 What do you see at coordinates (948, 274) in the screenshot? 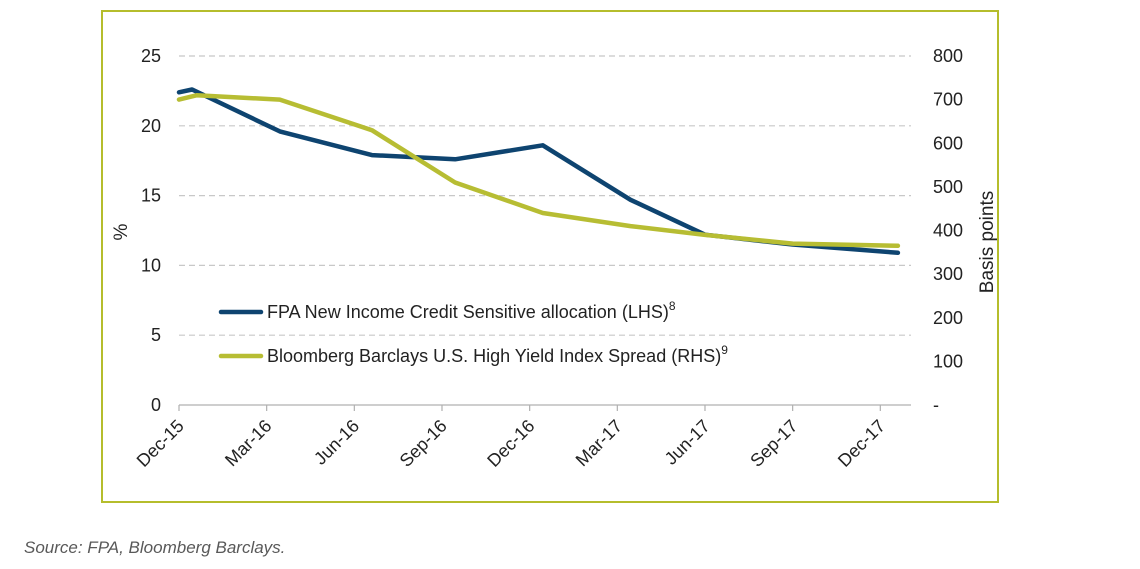
I see `right-tick-label: 300` at bounding box center [948, 274].